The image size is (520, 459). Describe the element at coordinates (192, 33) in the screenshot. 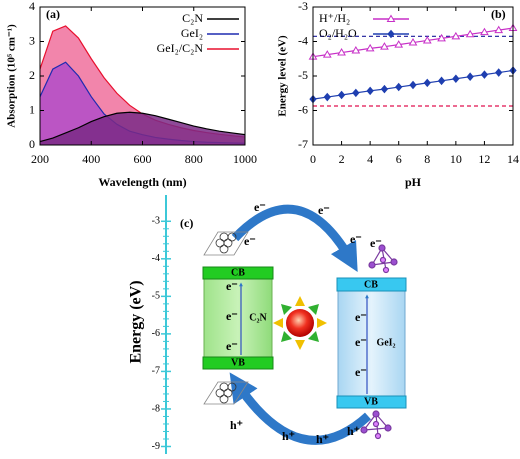

I see `legend-label: GeI₂` at that location.